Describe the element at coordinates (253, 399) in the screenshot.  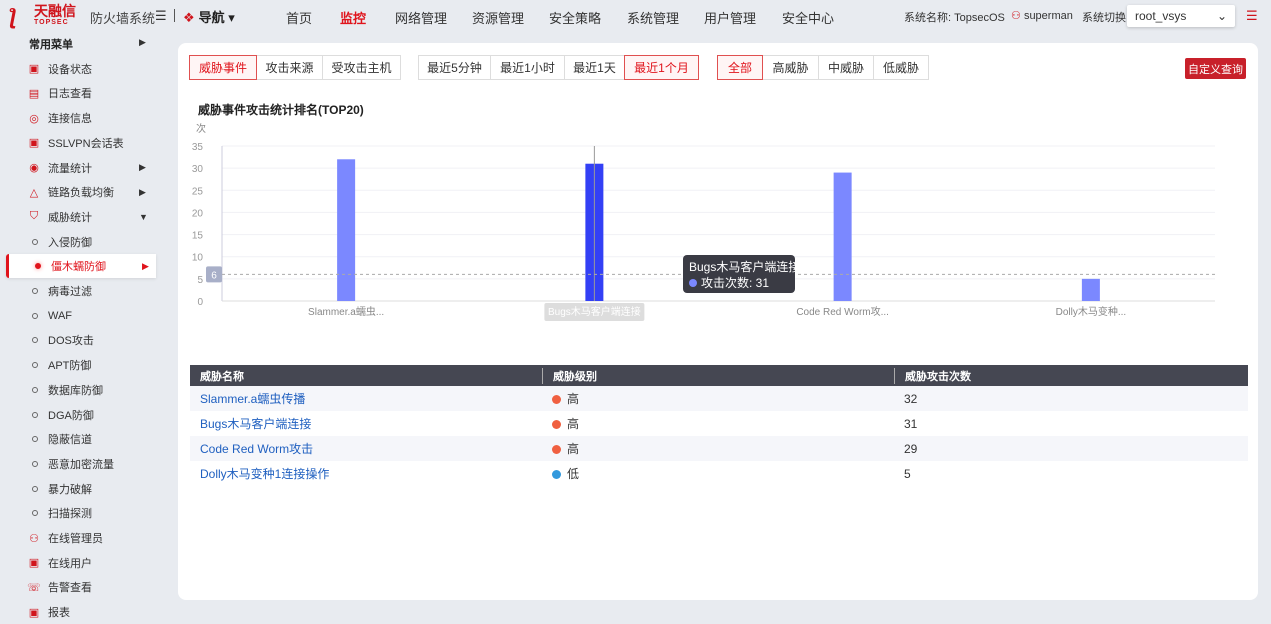
I see `threat-name-link: Slammer.a蠕虫传播` at that location.